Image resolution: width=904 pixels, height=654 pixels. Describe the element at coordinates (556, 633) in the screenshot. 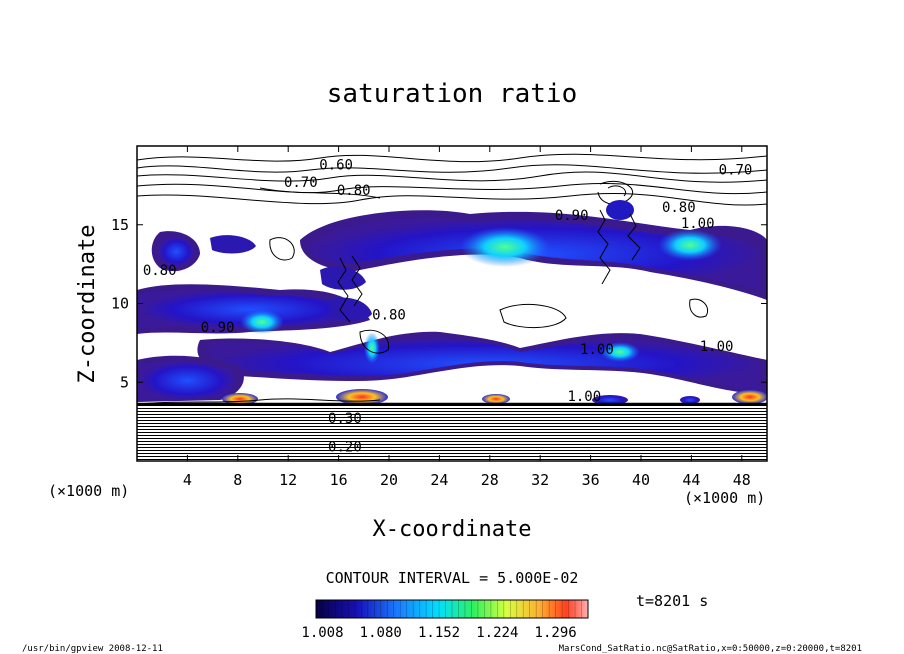

I see `colorbar-label: 1.296` at that location.